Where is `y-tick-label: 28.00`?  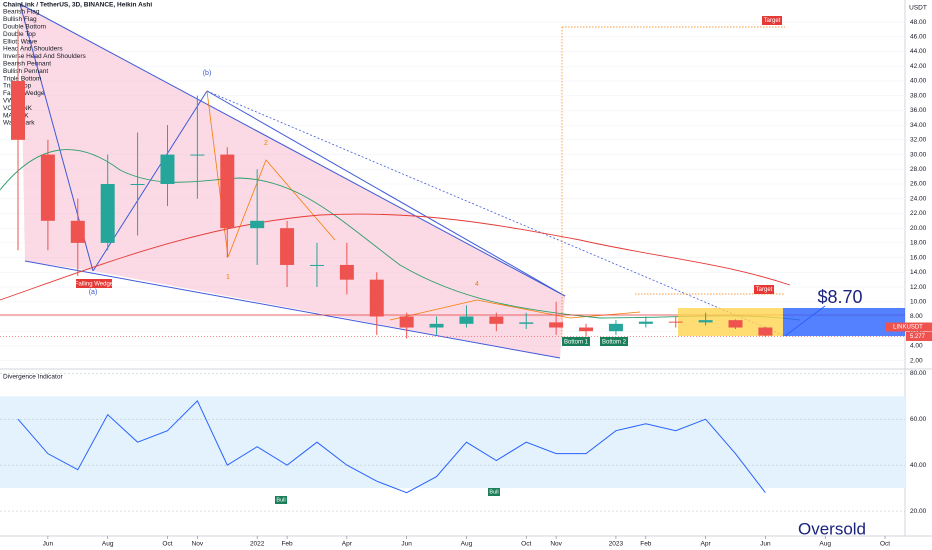 y-tick-label: 28.00 is located at coordinates (918, 169).